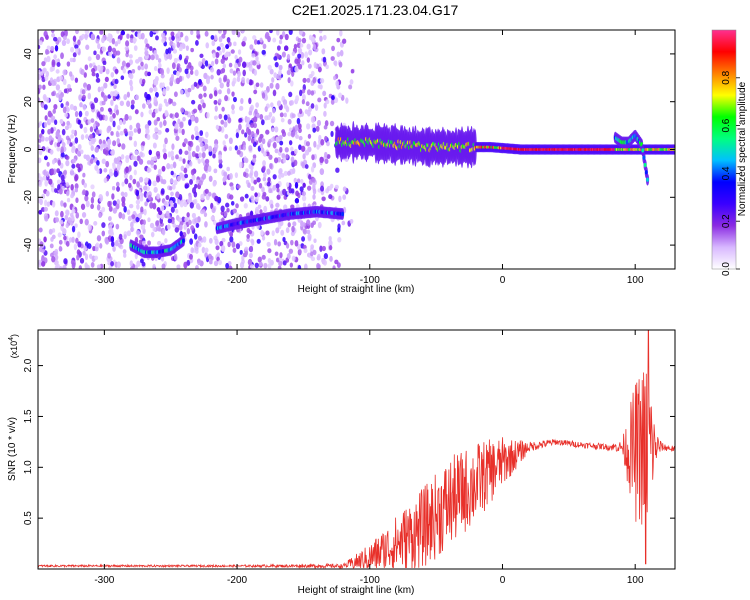  I want to click on snr-x-tick-label: -200, so click(237, 580).